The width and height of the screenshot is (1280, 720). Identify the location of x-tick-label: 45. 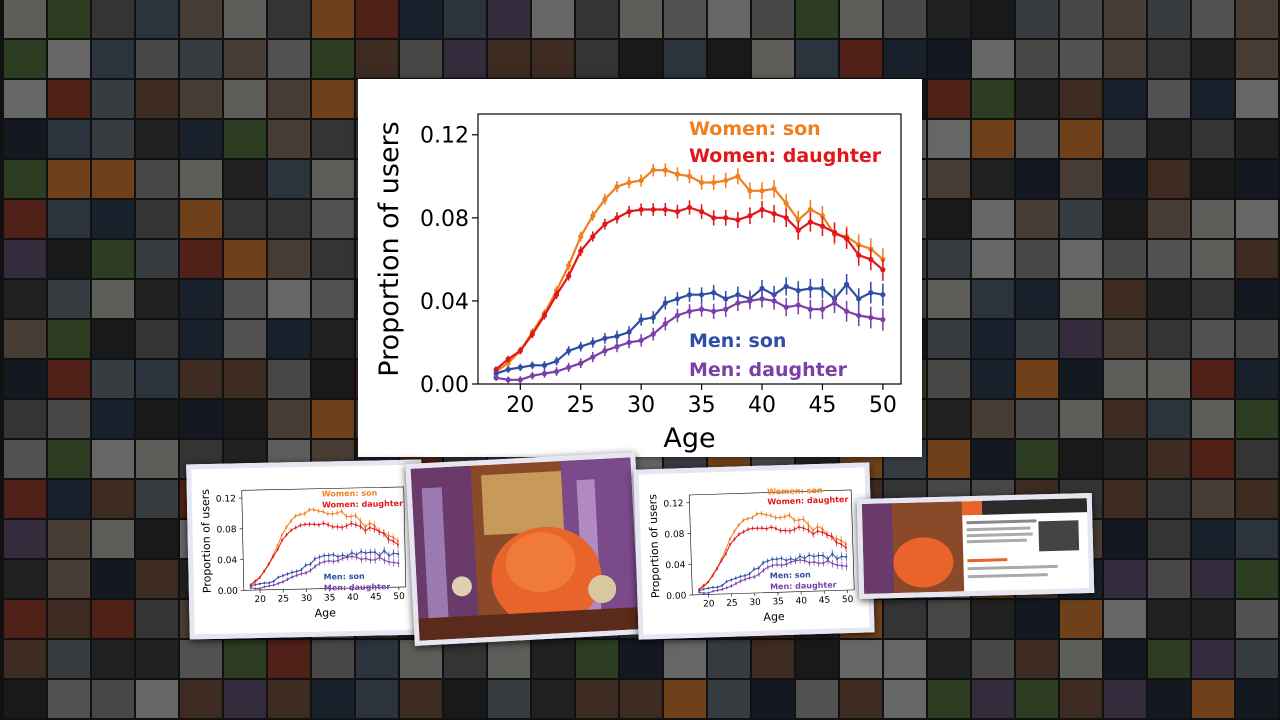
(825, 601).